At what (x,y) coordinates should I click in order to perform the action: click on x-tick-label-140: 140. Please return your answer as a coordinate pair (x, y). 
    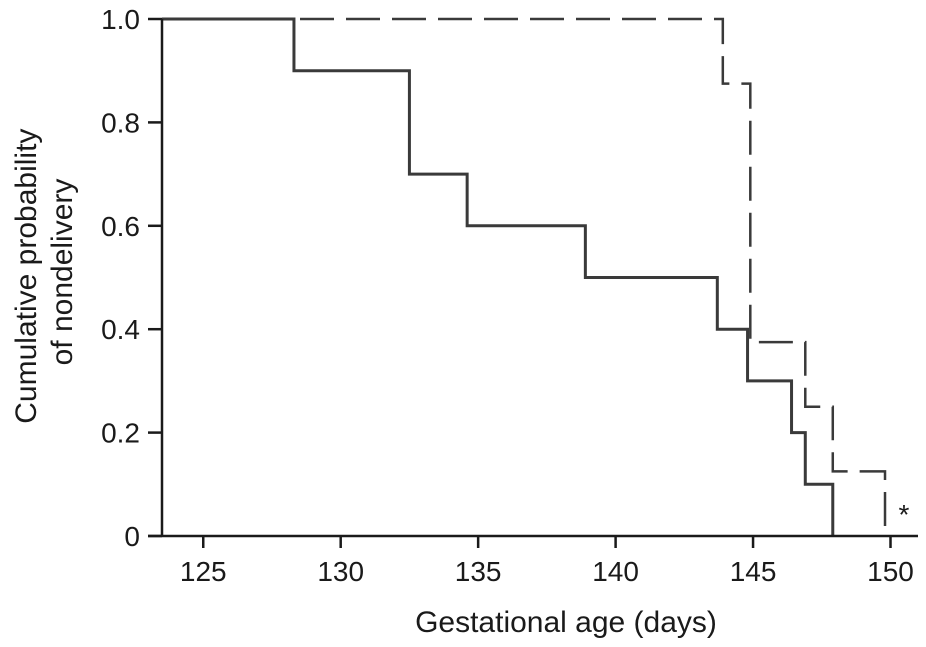
    Looking at the image, I should click on (615, 571).